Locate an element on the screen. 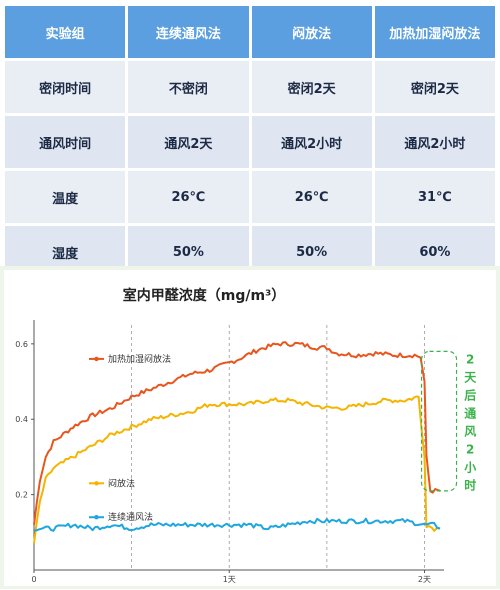 The width and height of the screenshot is (500, 590). legend-label: 连续通风法 is located at coordinates (130, 517).